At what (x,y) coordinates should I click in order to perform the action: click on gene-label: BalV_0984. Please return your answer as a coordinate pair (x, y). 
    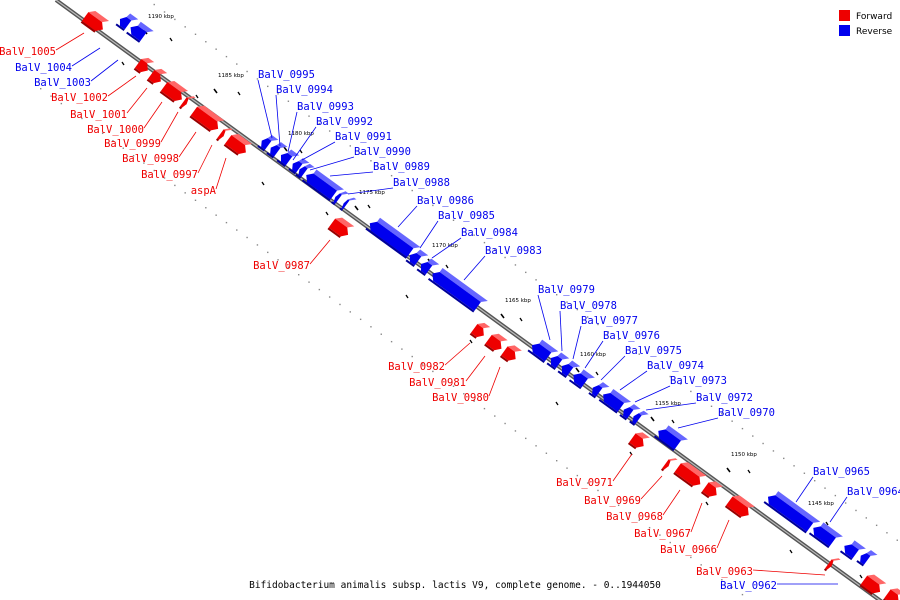
    Looking at the image, I should click on (489, 233).